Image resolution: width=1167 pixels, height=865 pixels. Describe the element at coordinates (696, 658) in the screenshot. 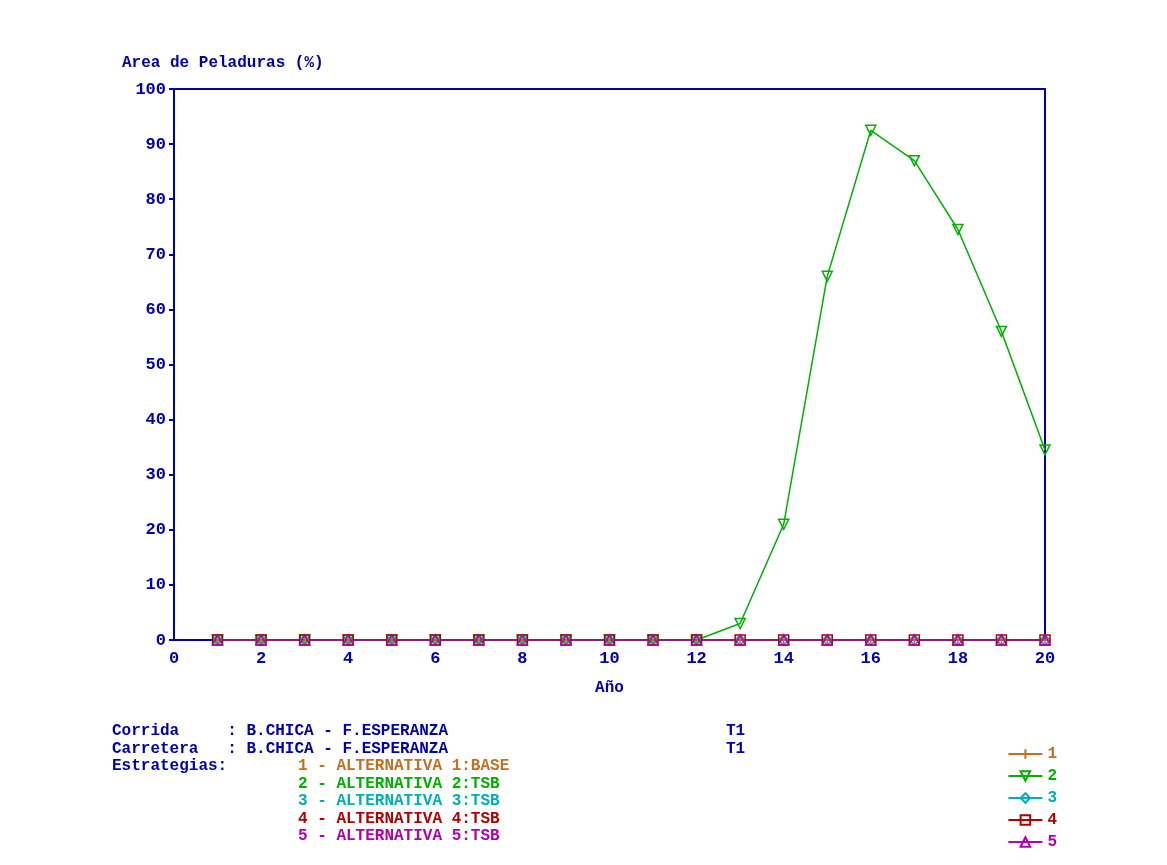

I see `x-tick-label: 12` at that location.